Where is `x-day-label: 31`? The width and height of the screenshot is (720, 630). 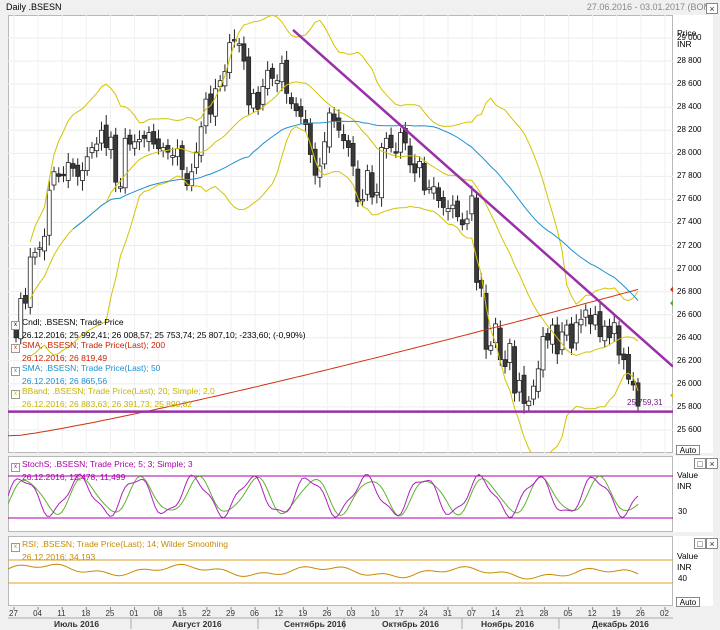 x-day-label: 31 is located at coordinates (447, 613).